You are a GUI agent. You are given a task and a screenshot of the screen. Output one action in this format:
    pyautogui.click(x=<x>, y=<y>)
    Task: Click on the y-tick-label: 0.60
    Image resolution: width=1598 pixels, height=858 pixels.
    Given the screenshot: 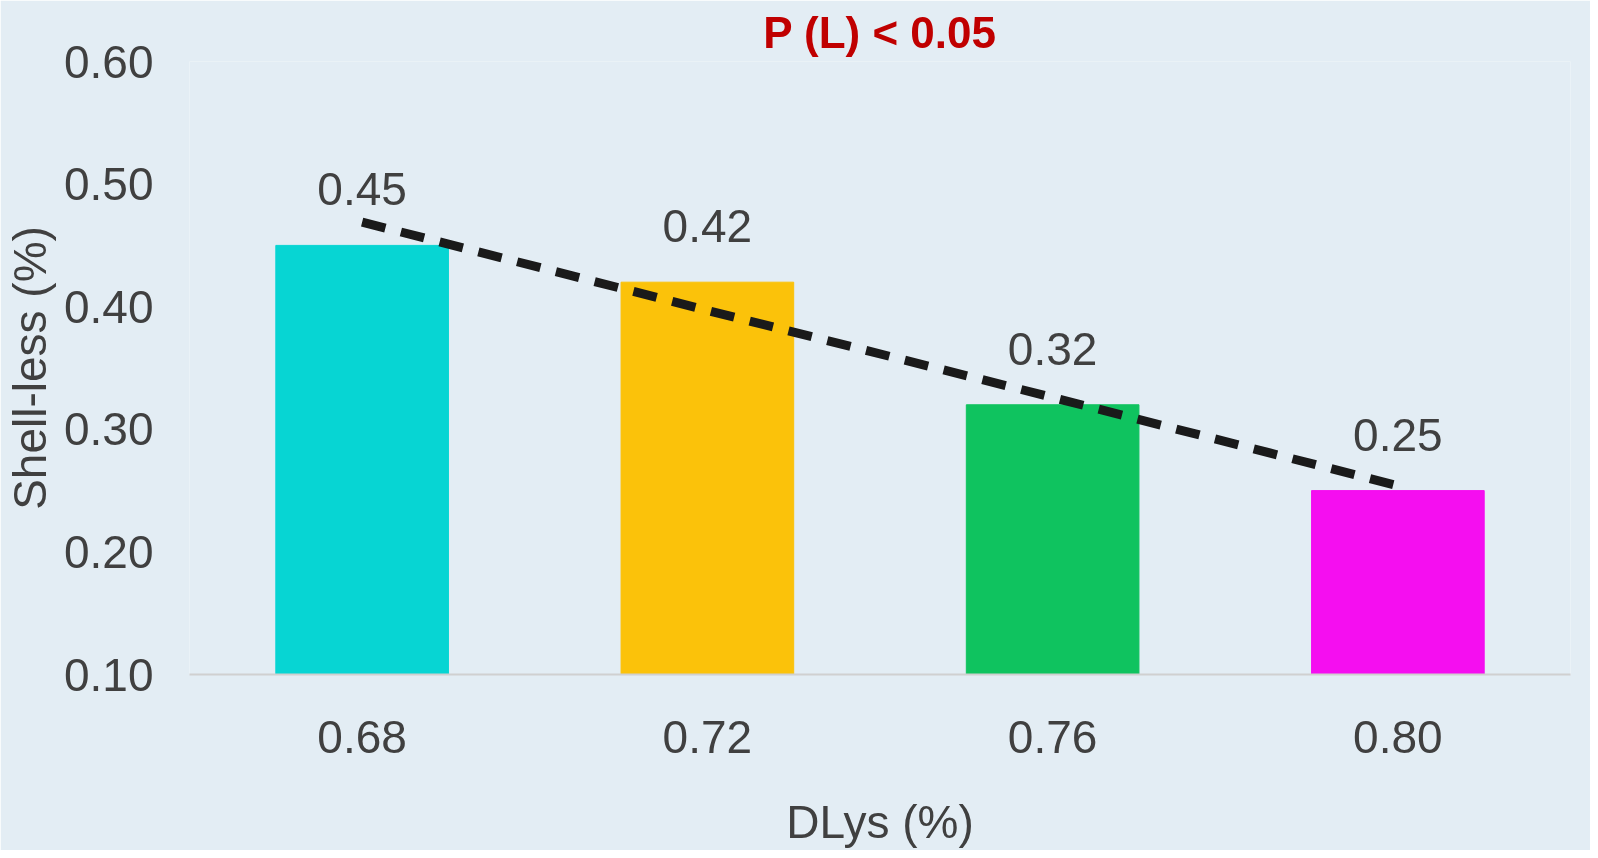 What is the action you would take?
    pyautogui.click(x=108, y=61)
    